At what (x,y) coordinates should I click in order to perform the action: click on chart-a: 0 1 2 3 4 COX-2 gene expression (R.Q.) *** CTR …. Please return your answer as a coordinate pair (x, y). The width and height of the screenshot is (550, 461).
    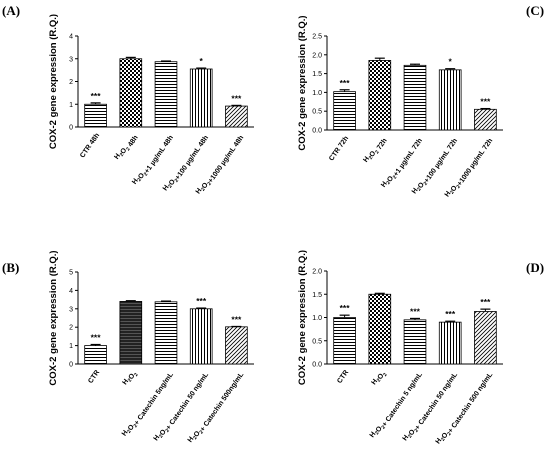
    Looking at the image, I should click on (151, 104).